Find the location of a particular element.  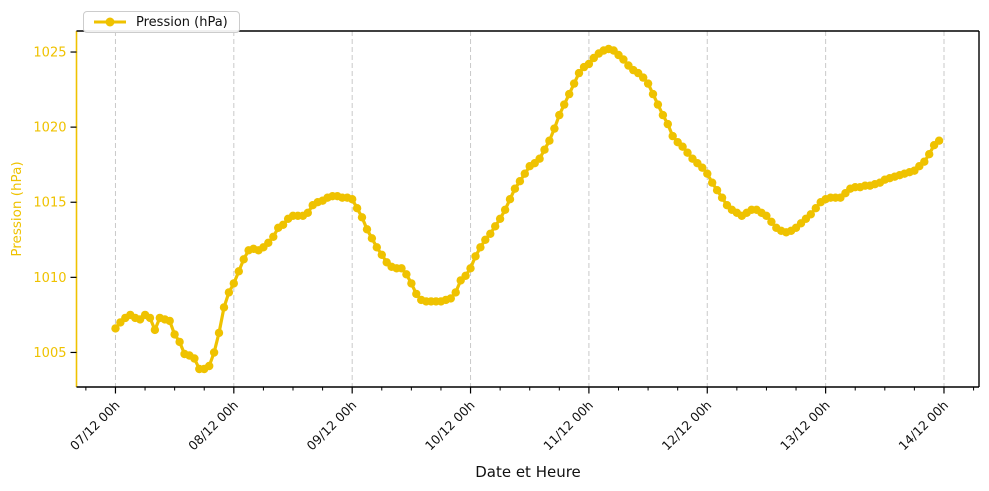

x-tick-label: 12/12 00h is located at coordinates (687, 426).